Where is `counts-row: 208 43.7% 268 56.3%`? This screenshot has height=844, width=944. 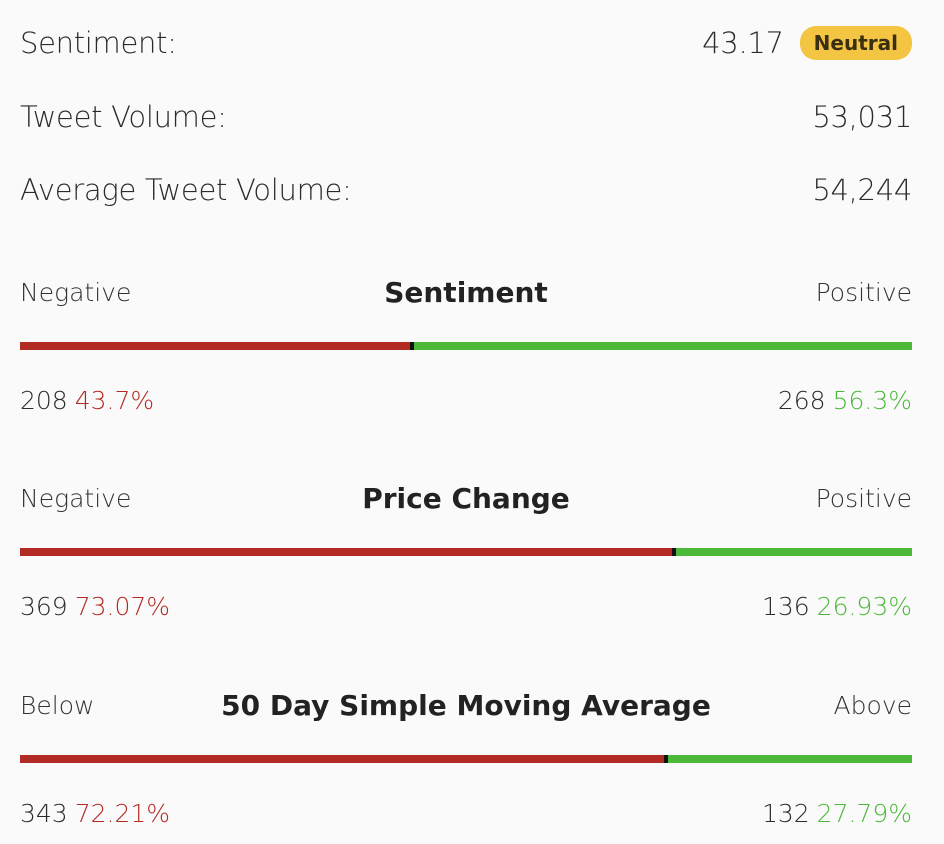 counts-row: 208 43.7% 268 56.3% is located at coordinates (466, 400).